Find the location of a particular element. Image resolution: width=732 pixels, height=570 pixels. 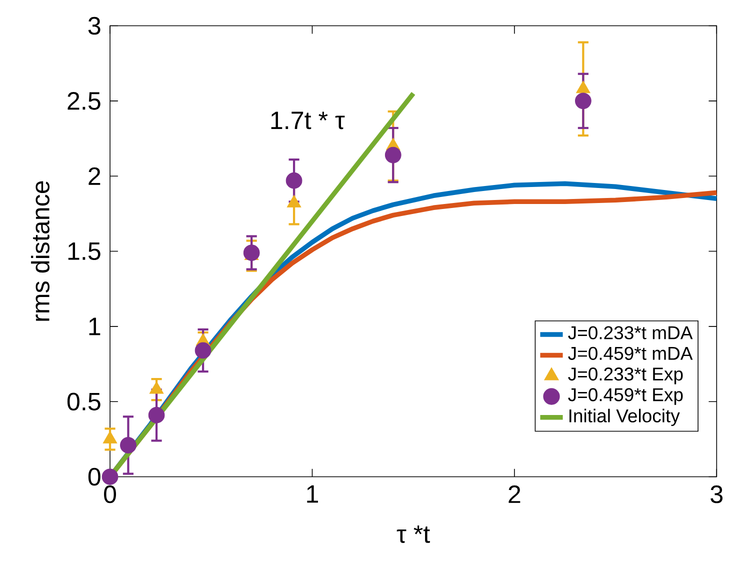

x-tick-label: 1 is located at coordinates (312, 494).